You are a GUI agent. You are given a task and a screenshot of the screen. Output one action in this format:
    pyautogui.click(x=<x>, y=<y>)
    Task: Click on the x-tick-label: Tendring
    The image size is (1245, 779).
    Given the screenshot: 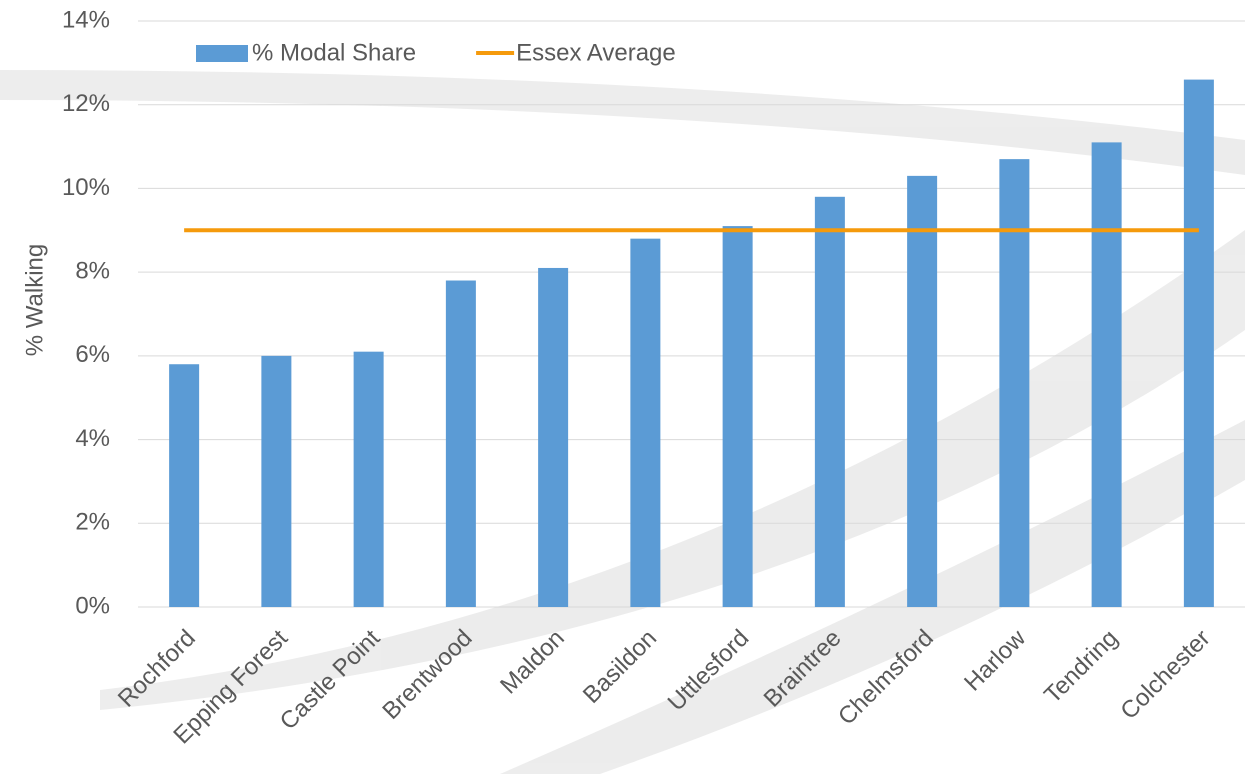 What is the action you would take?
    pyautogui.click(x=1081, y=667)
    